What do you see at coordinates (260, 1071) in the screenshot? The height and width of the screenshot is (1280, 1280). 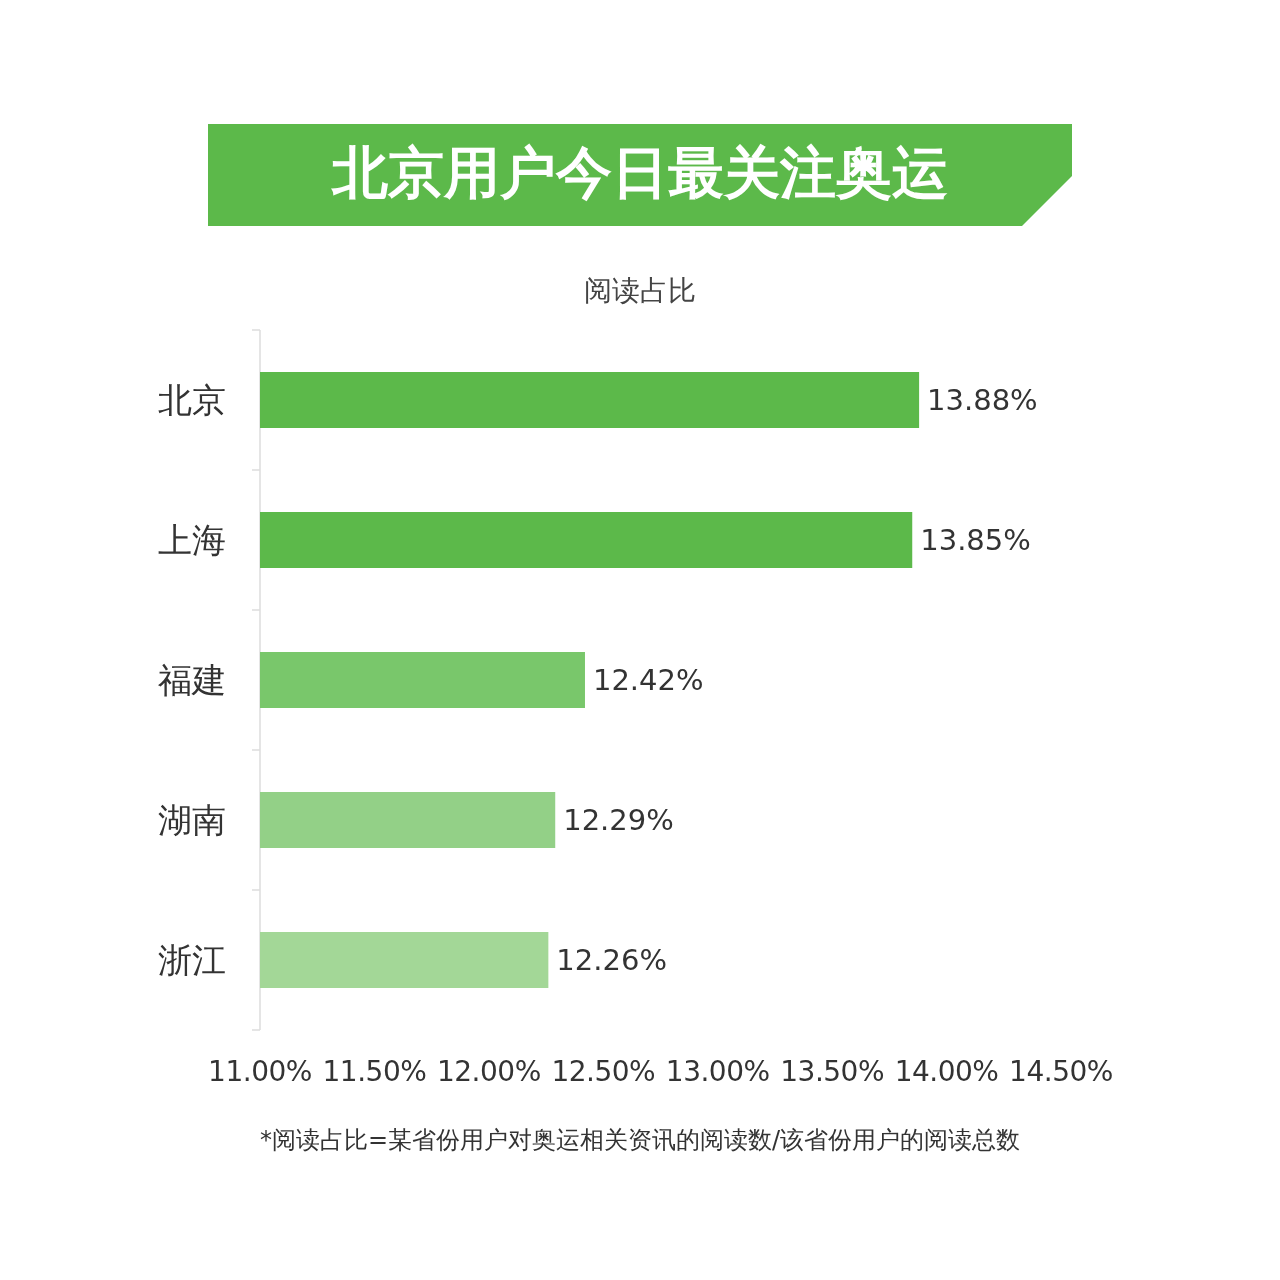 I see `x-tick-label: 11.00%` at bounding box center [260, 1071].